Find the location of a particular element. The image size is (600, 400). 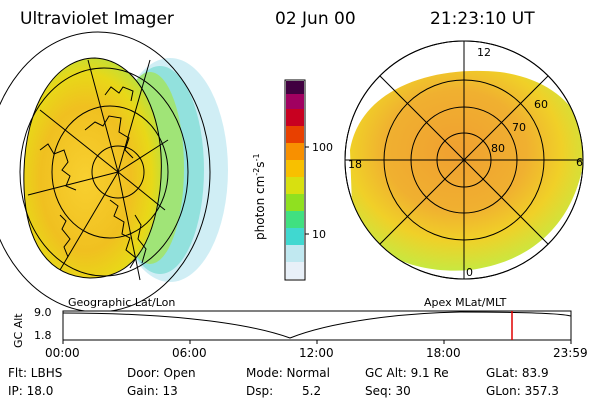

alt-xtick-2: 12:00 is located at coordinates (316, 353).